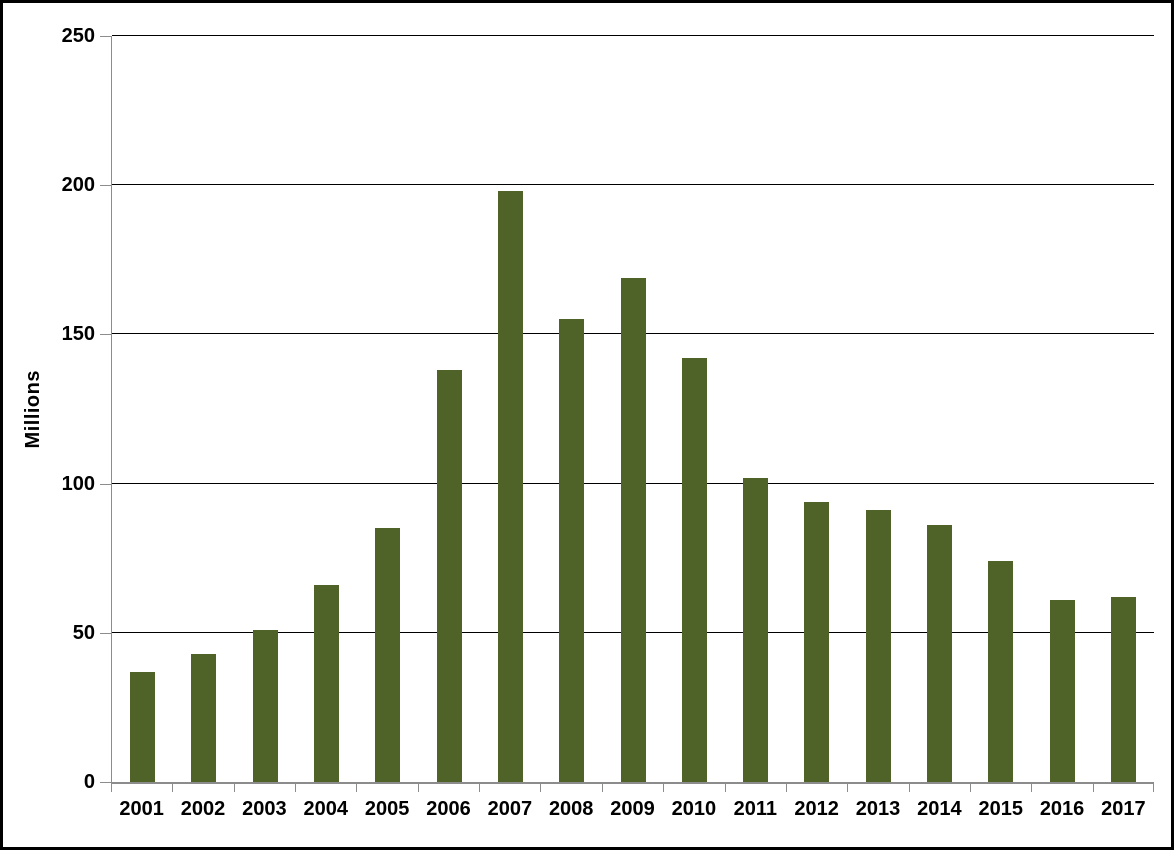 Image resolution: width=1174 pixels, height=850 pixels. I want to click on x-tick-label-2014: 2014, so click(939, 809).